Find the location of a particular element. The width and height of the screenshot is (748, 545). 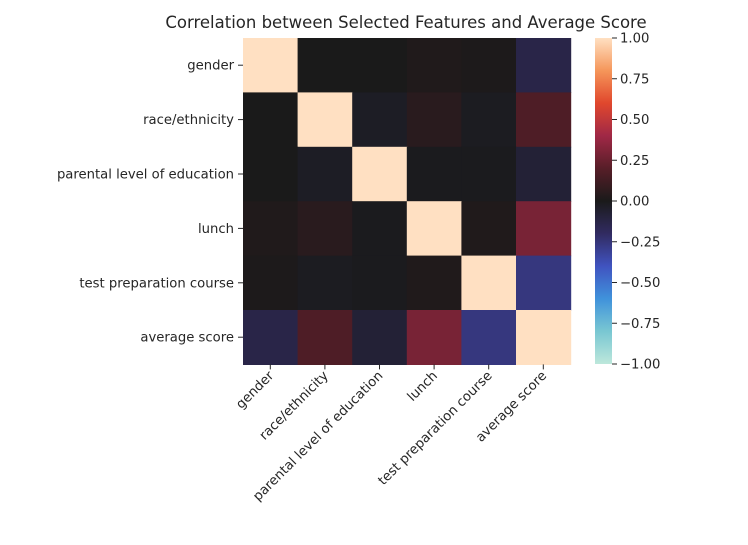

colorbar-tick-label: −1.00 is located at coordinates (640, 365).